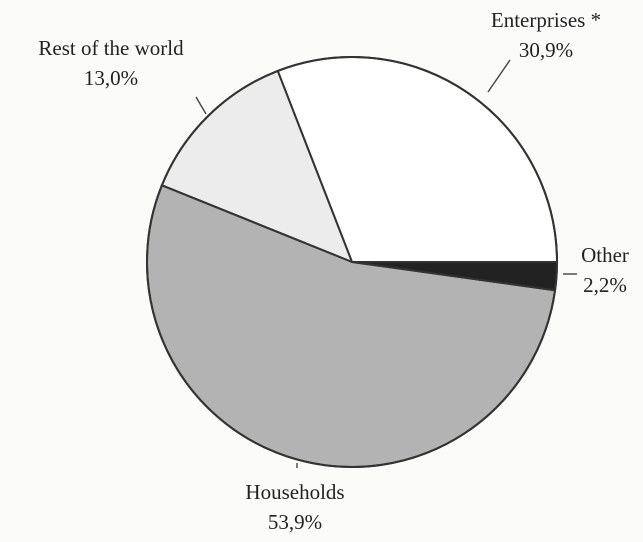 The image size is (643, 542). I want to click on leader-line-rest-of-the-world, so click(201, 105).